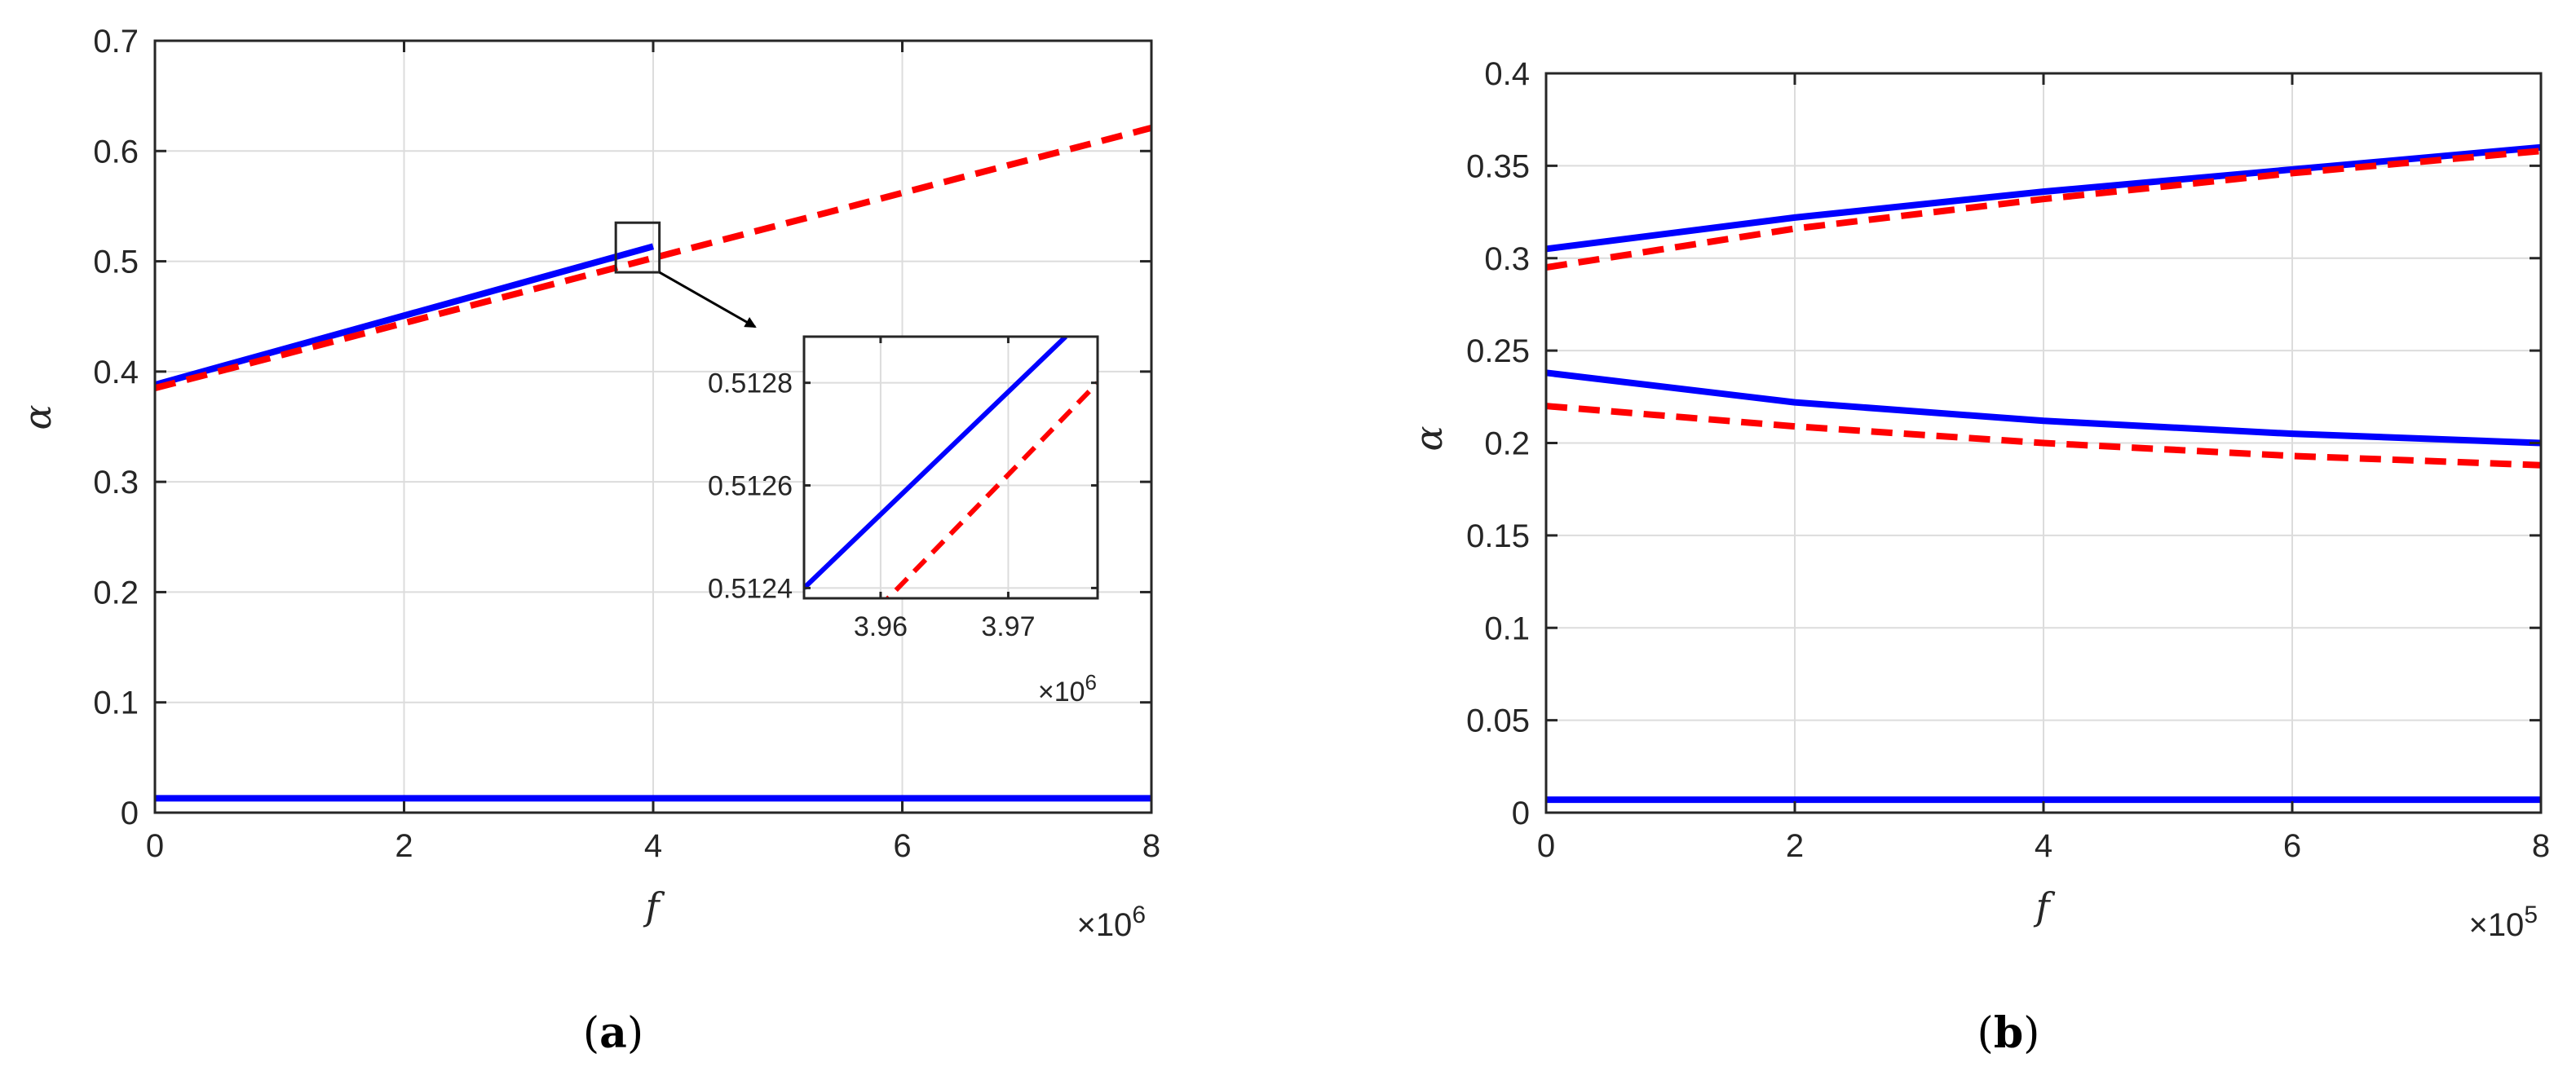  Describe the element at coordinates (653, 846) in the screenshot. I see `chart-a-xtick-label: 4` at that location.